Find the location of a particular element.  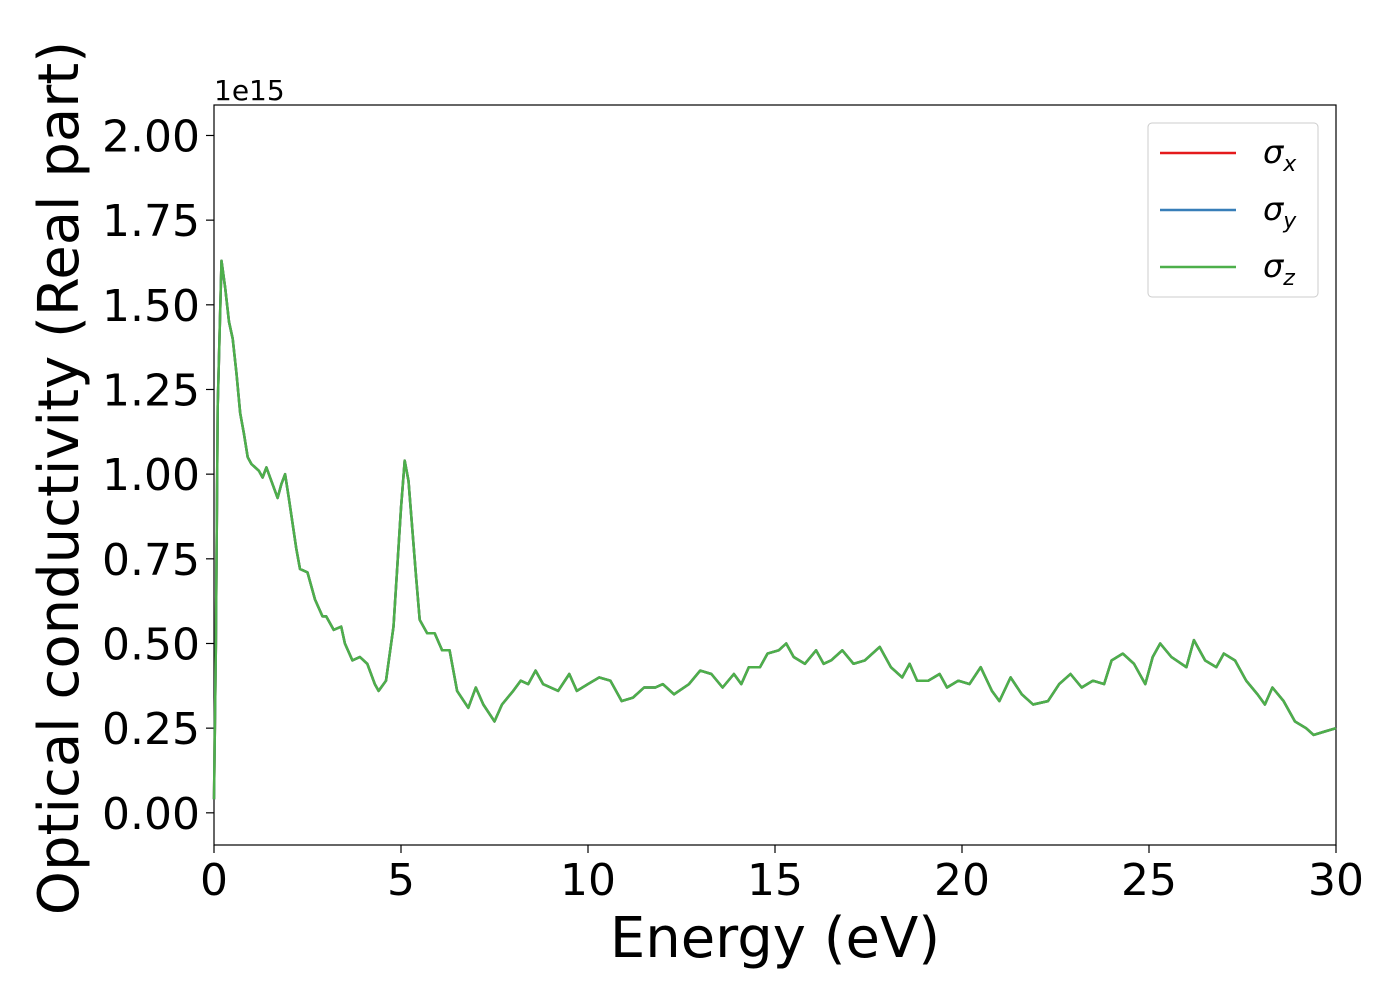

legend-label: σx is located at coordinates (1280, 155).